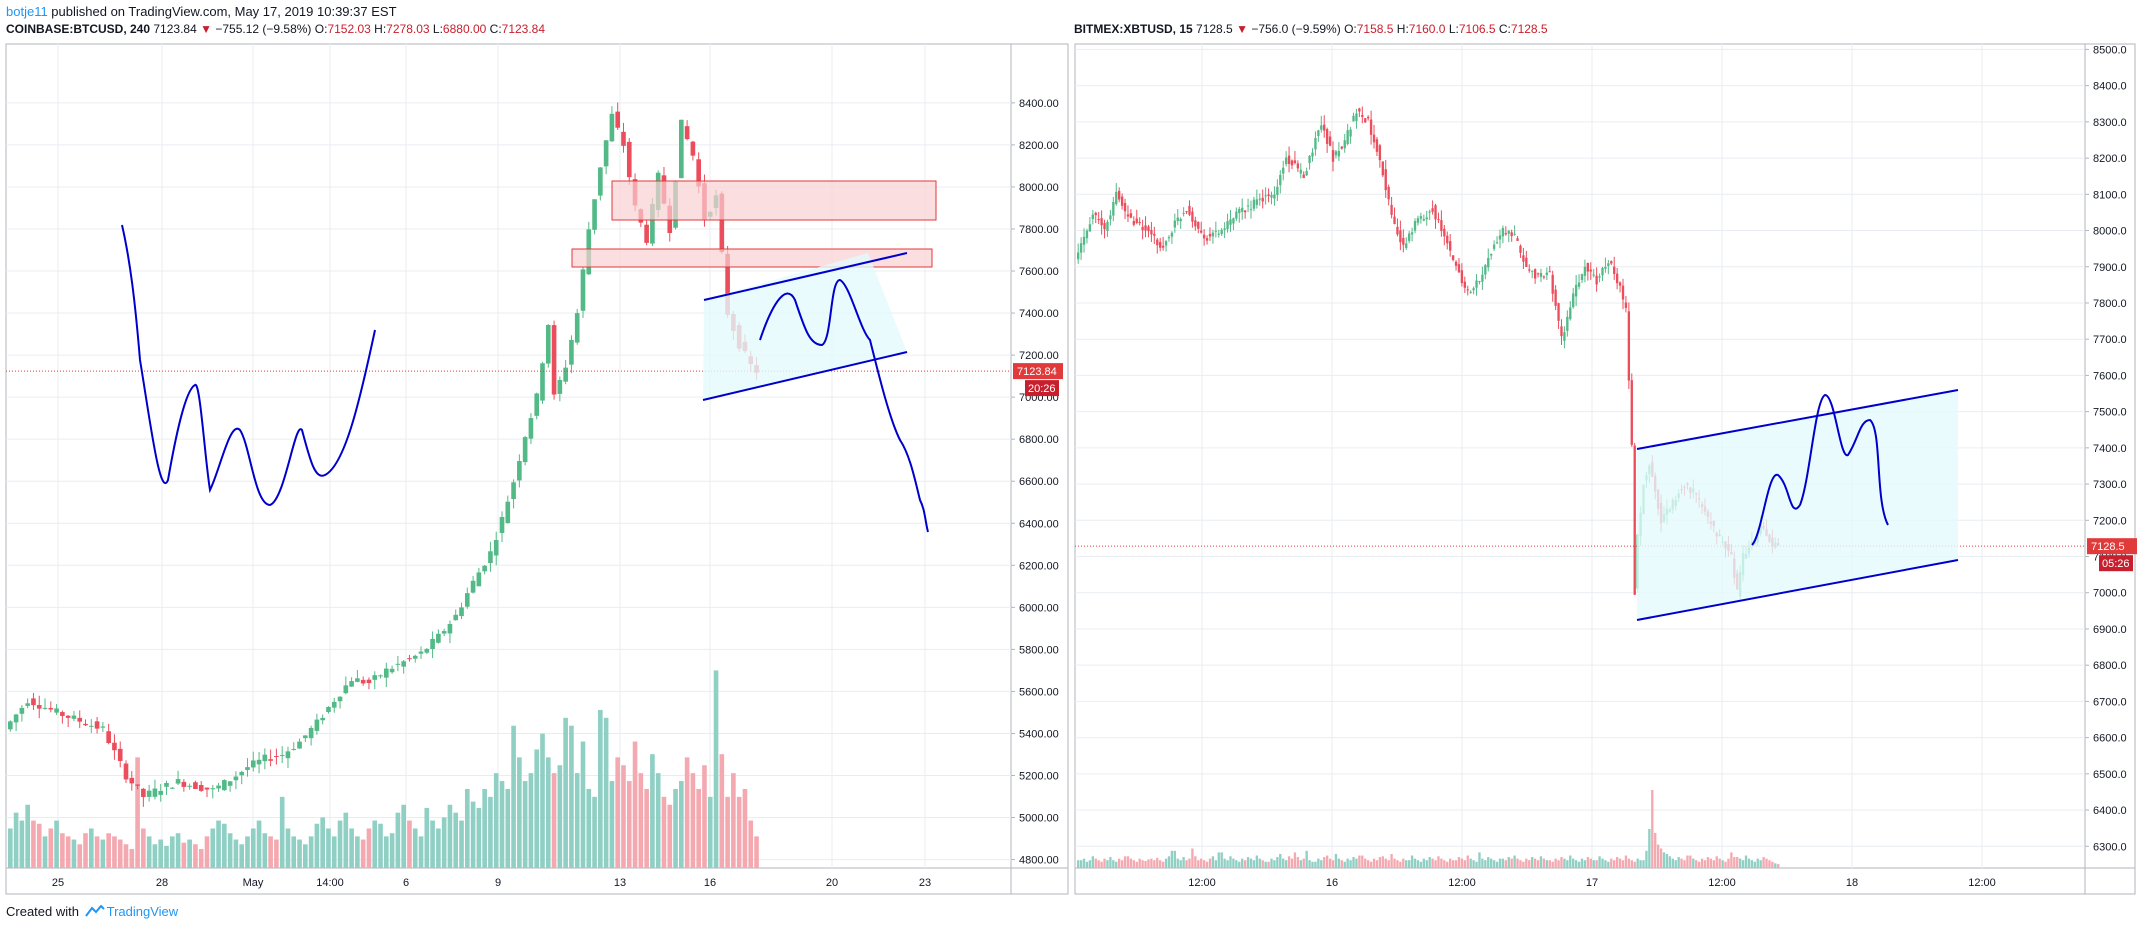 This screenshot has width=2142, height=930. I want to click on y-tick-label: 6400.00, so click(1039, 524).